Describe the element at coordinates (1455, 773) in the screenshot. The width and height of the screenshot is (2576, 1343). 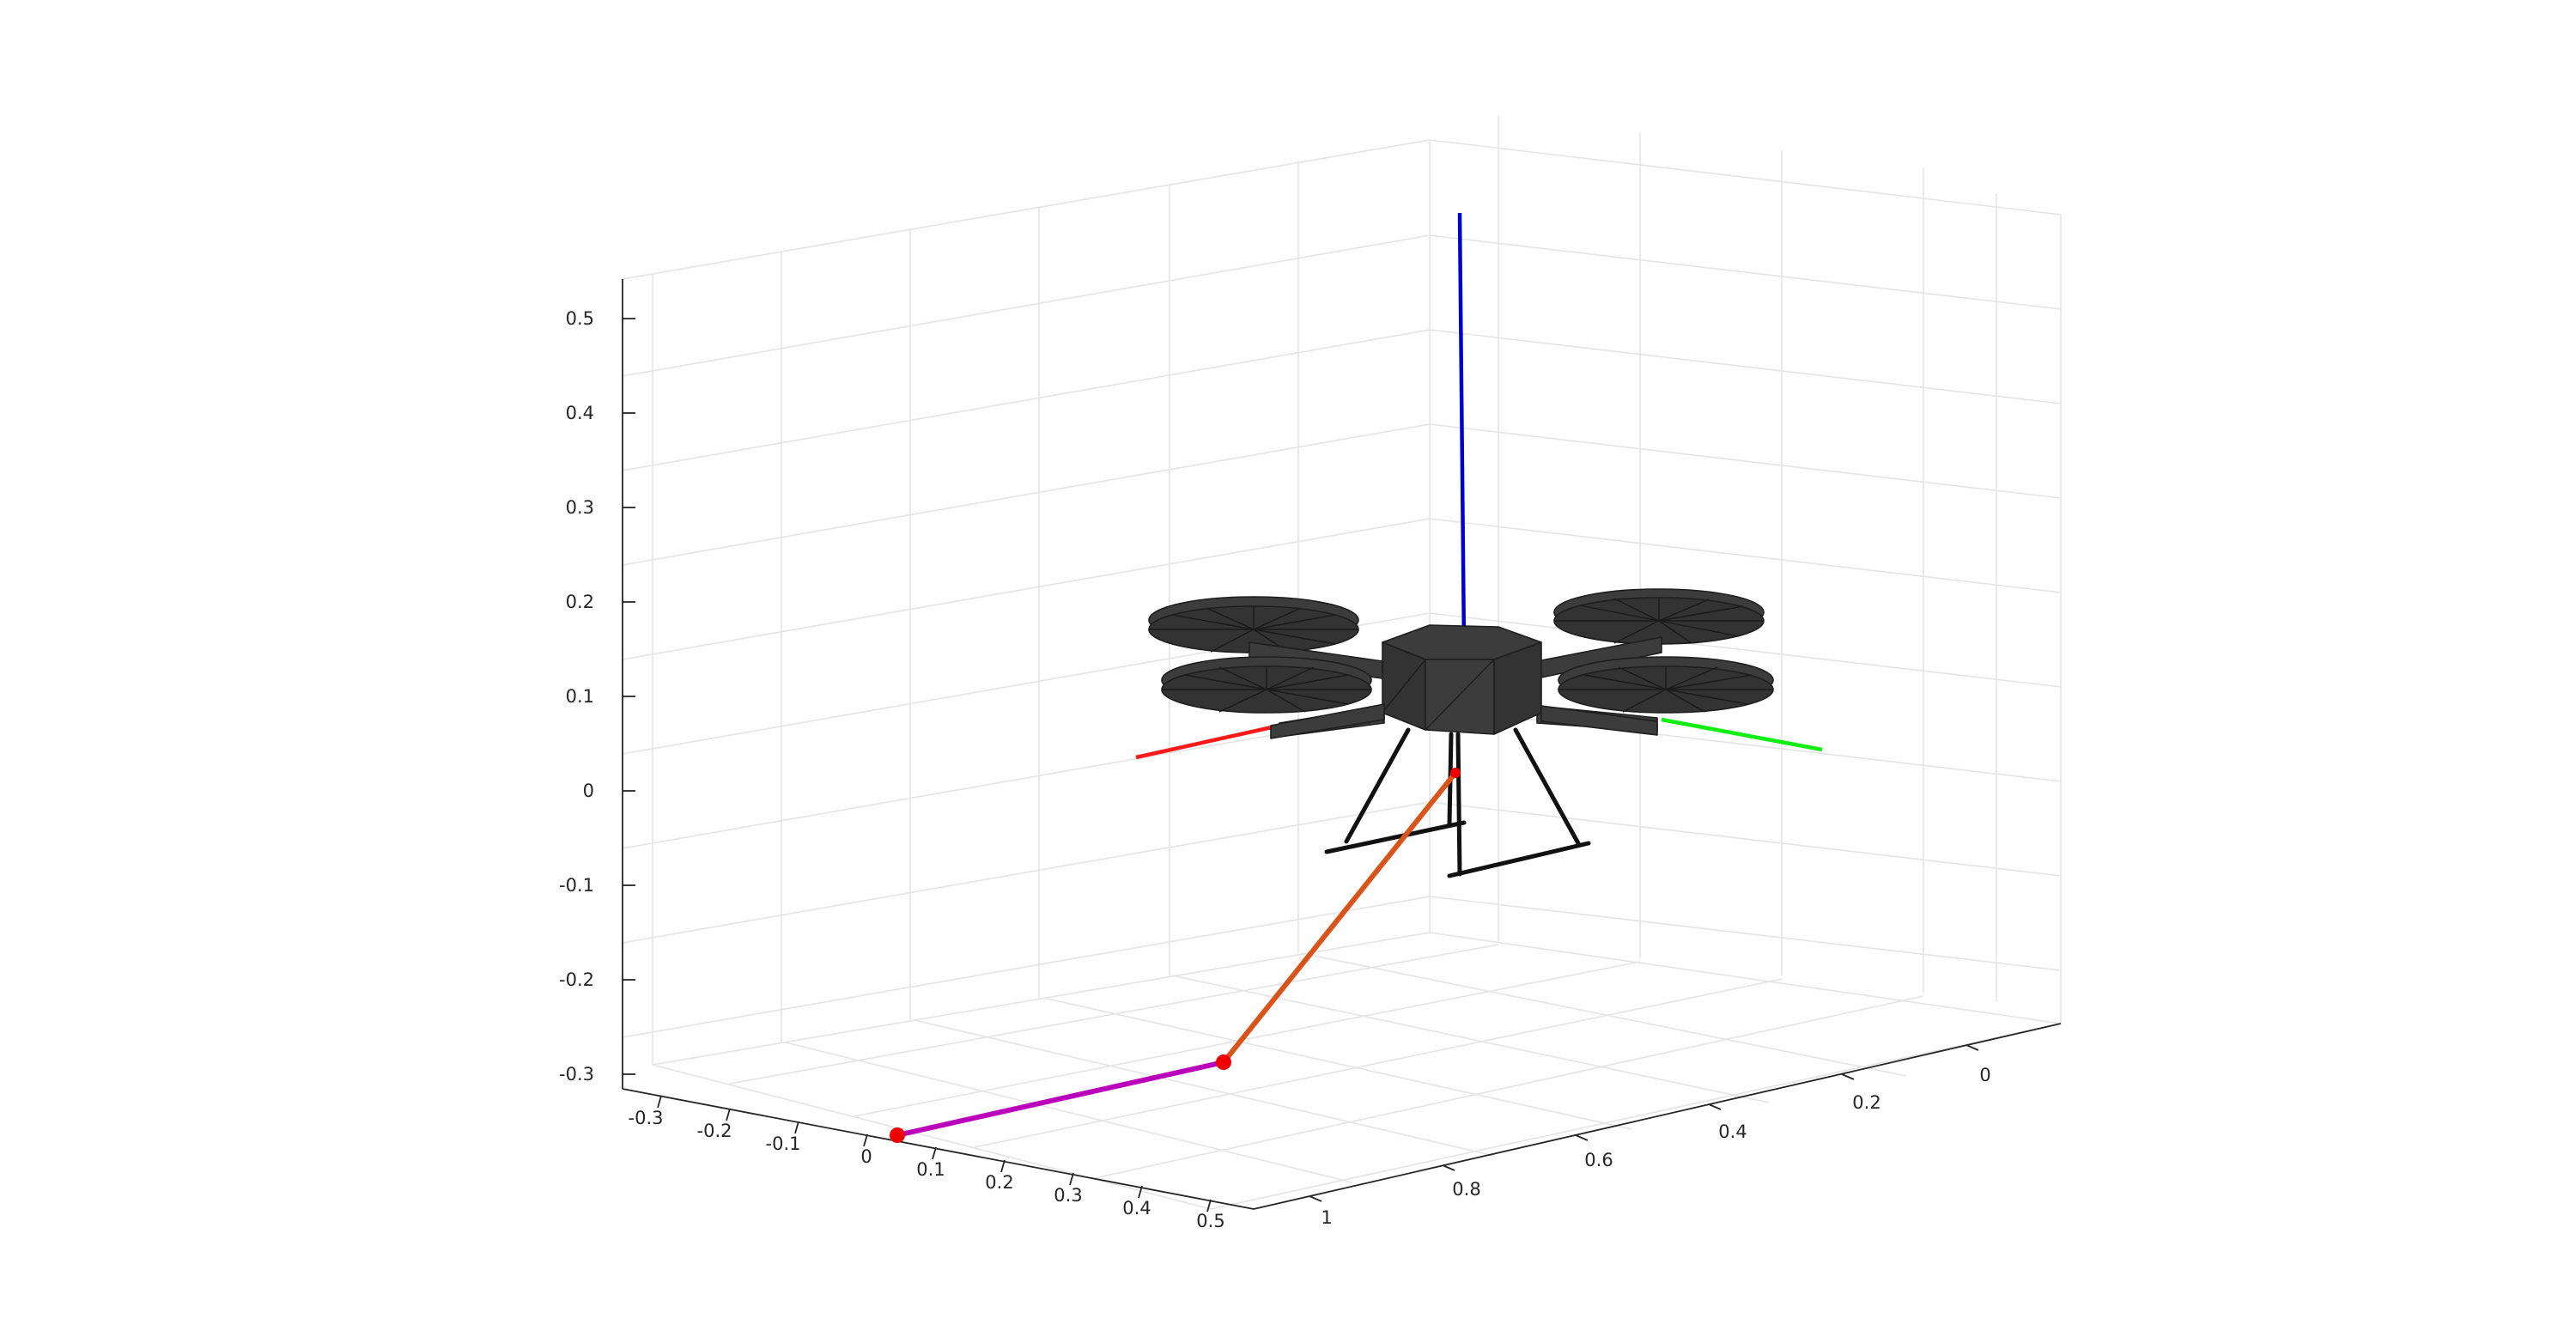
I see `joint-marker-top` at that location.